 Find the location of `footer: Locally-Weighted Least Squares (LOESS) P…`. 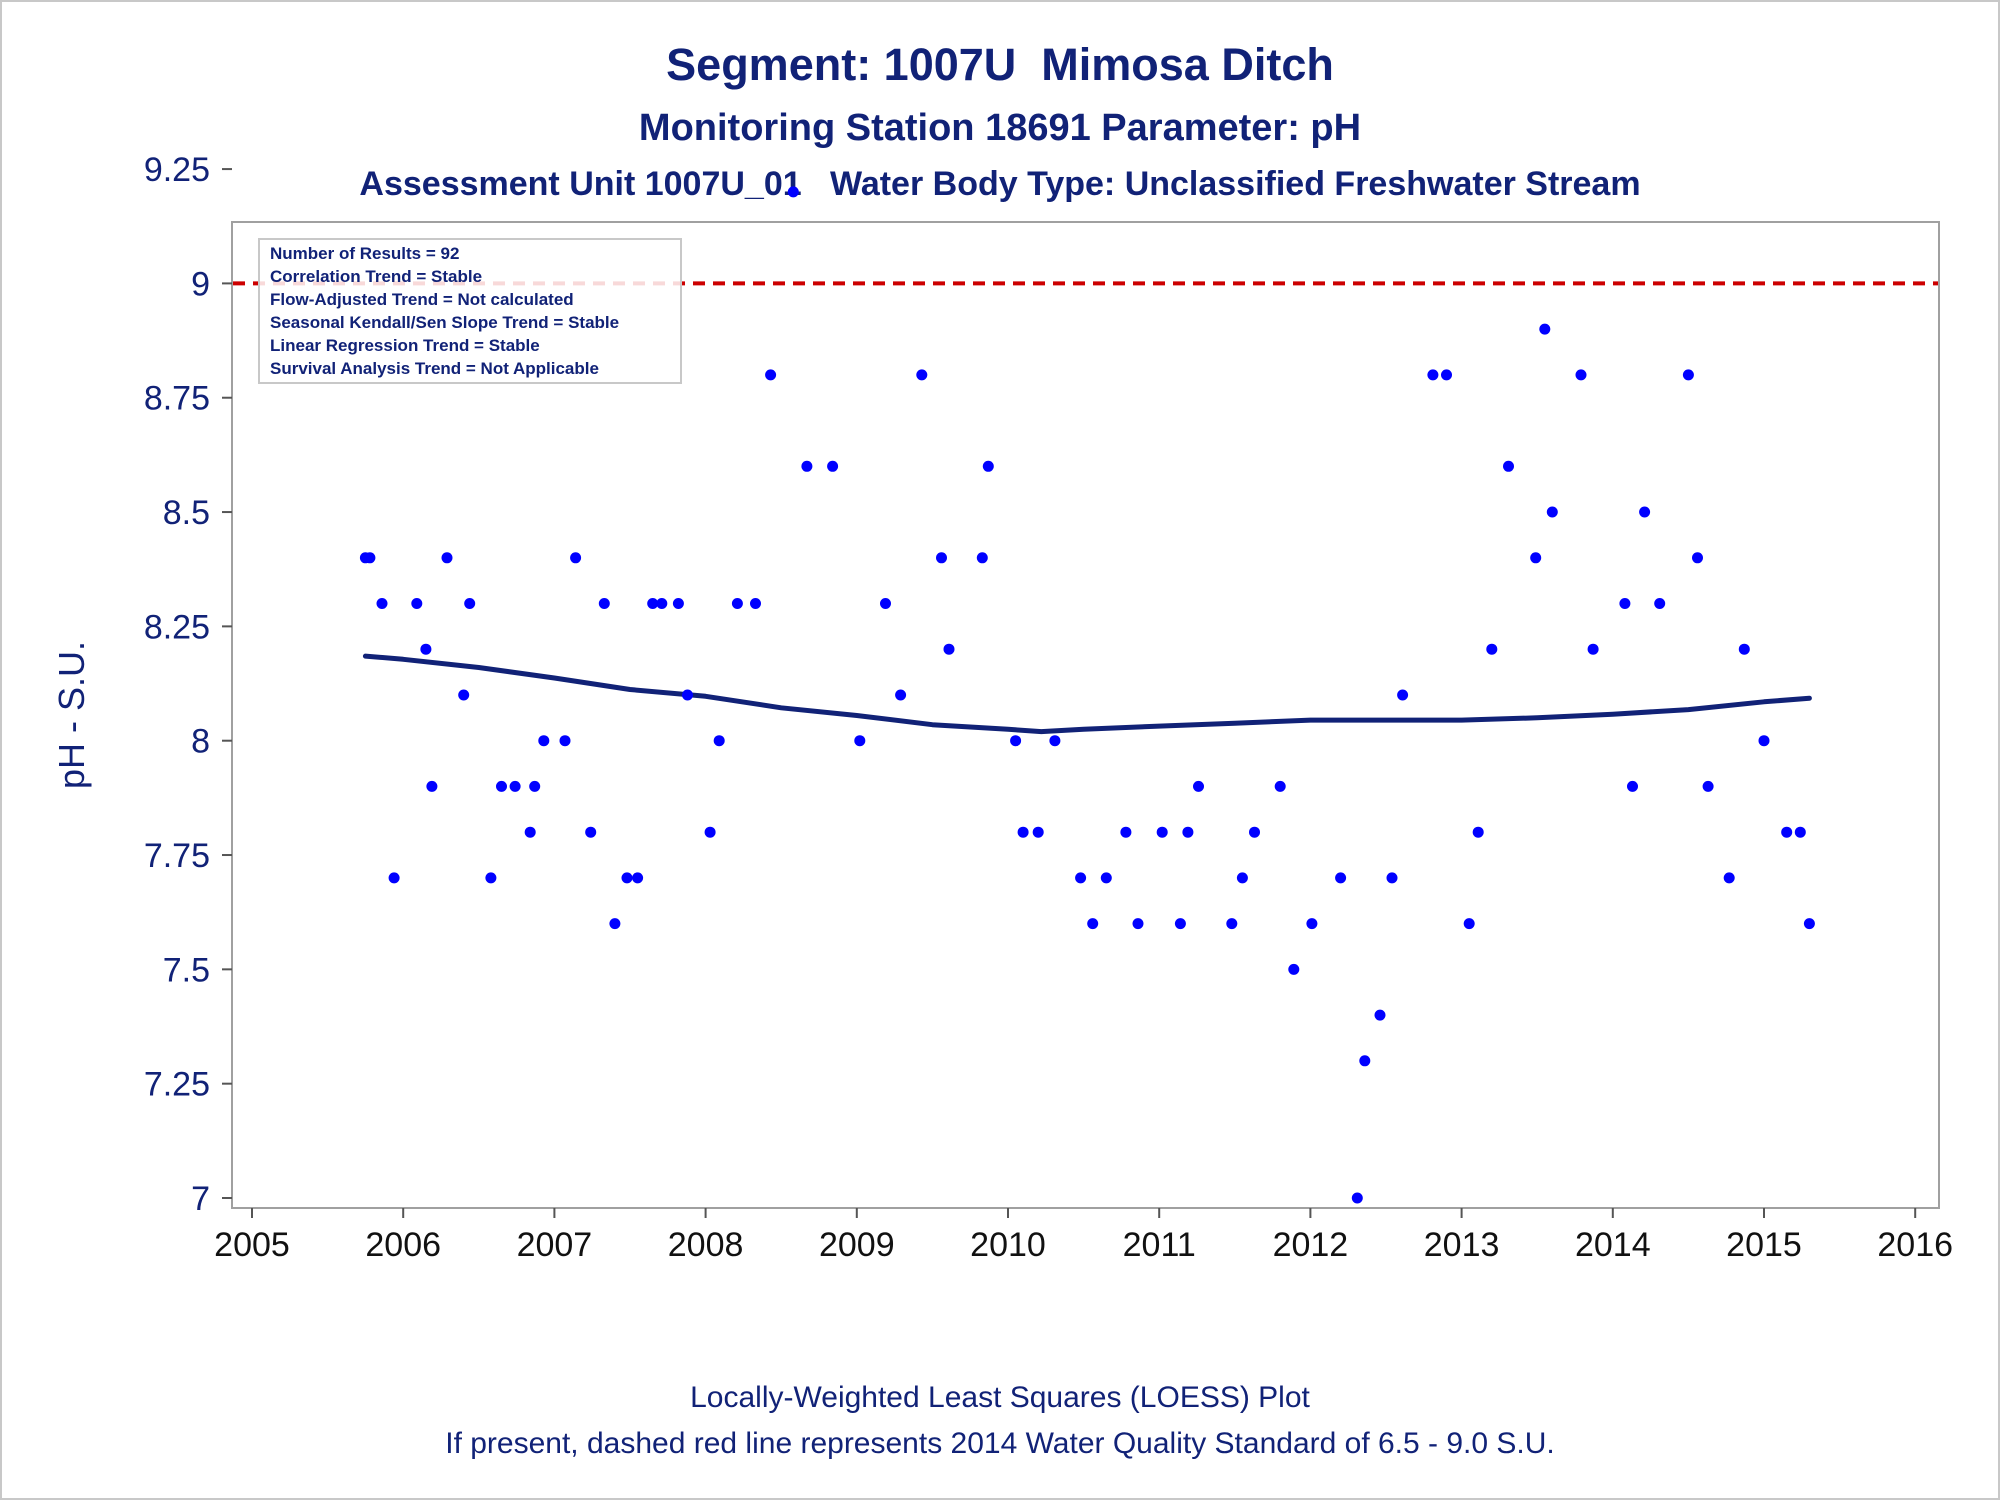

footer: Locally-Weighted Least Squares (LOESS) P… is located at coordinates (1000, 1421).